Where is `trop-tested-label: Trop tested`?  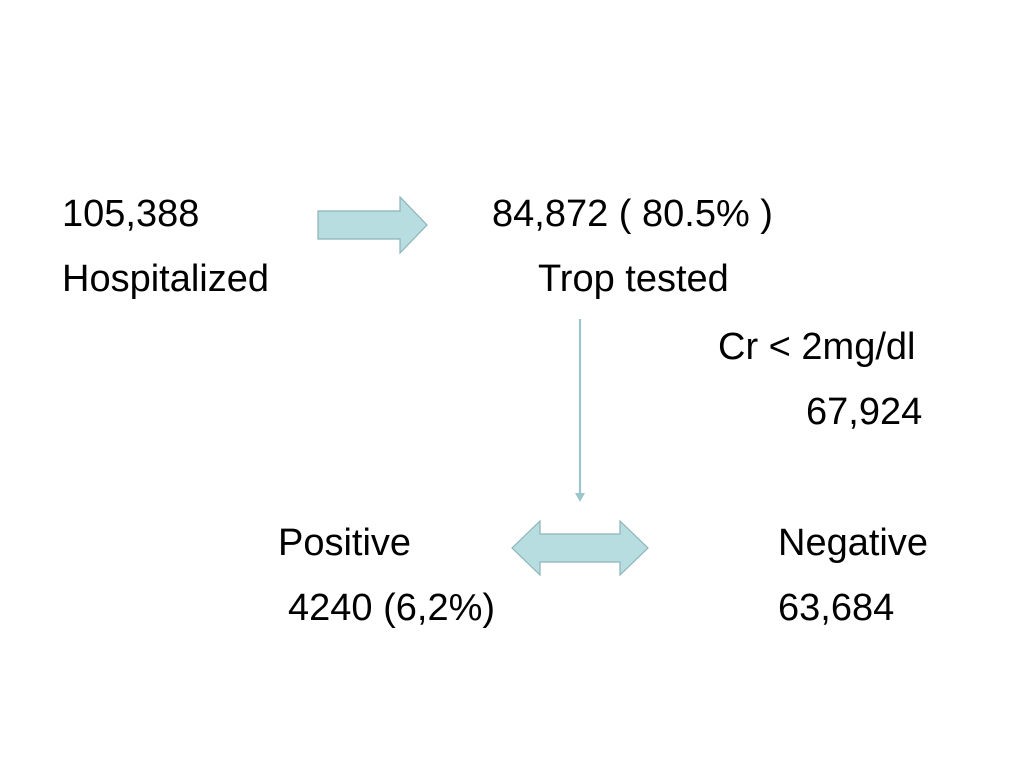 trop-tested-label: Trop tested is located at coordinates (633, 279).